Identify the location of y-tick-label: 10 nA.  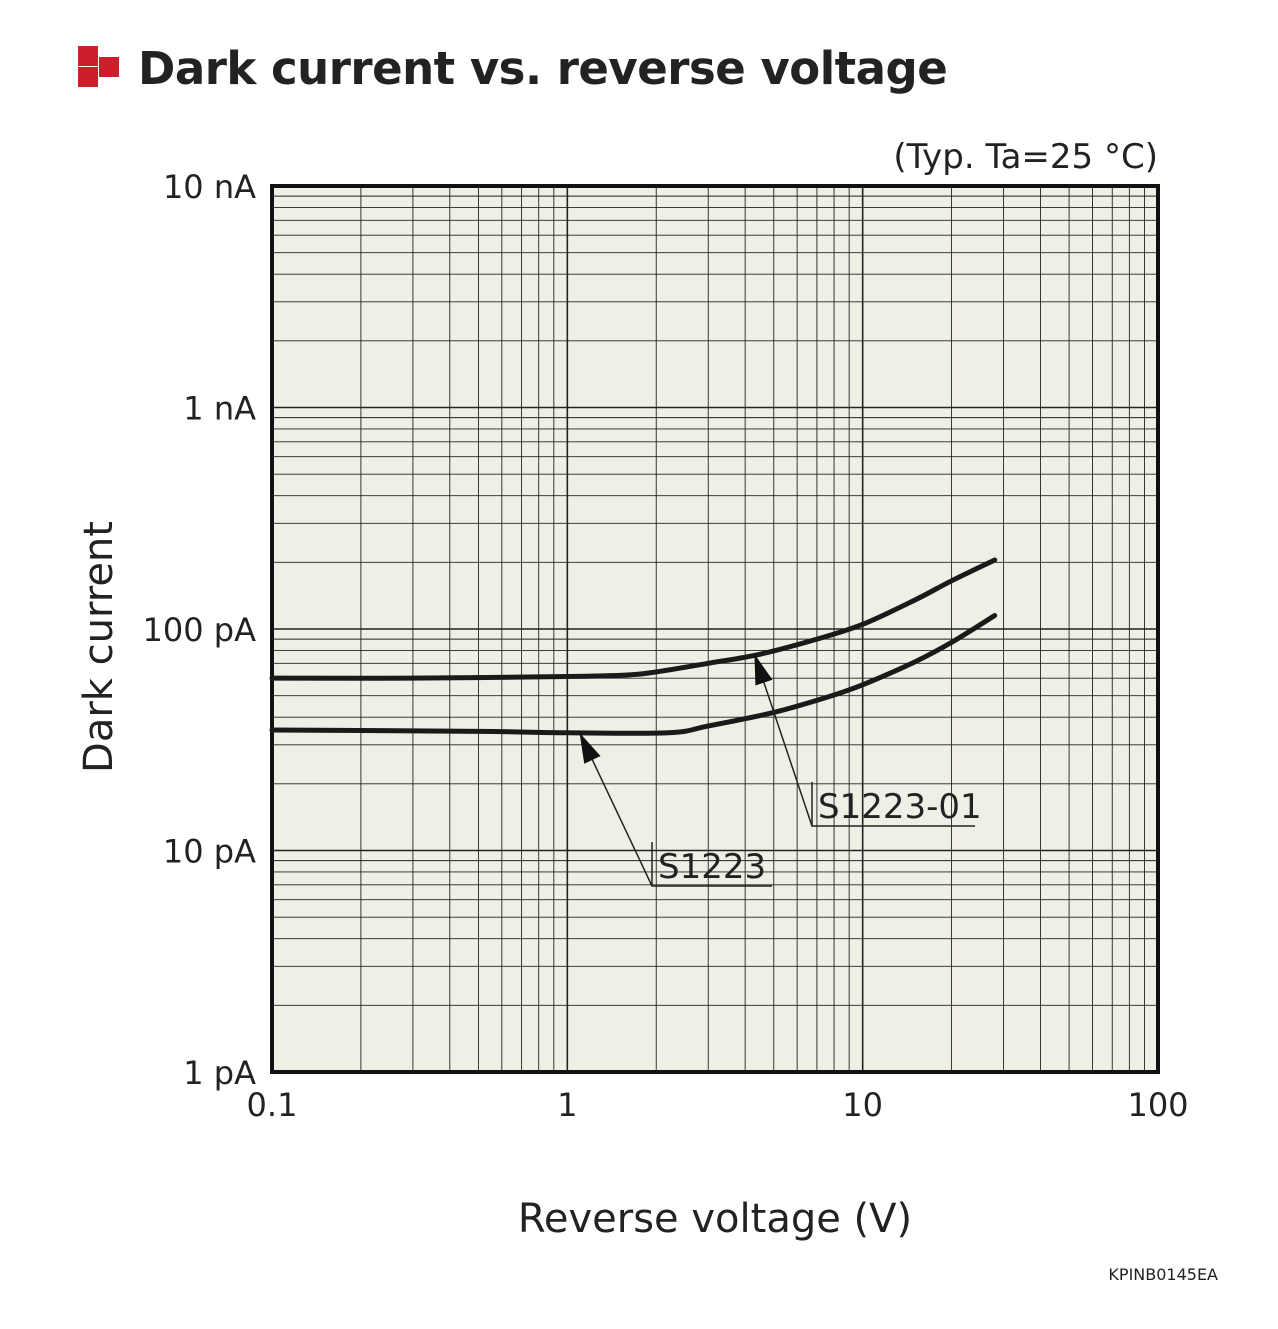
(209, 187).